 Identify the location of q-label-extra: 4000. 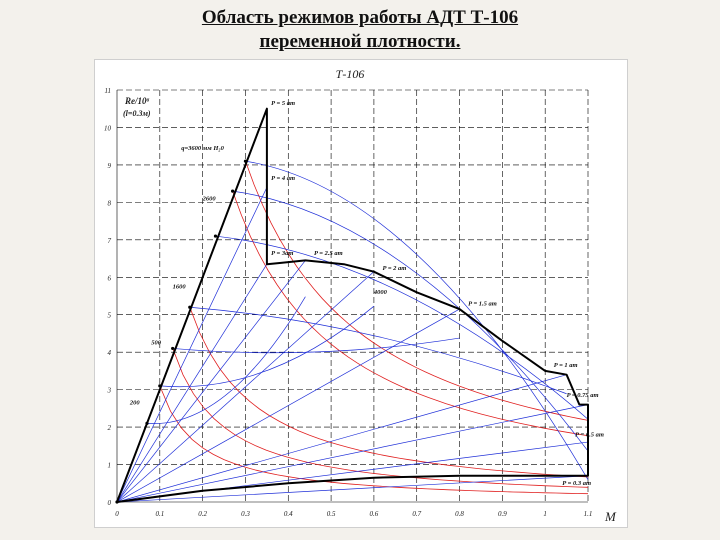
(380, 292).